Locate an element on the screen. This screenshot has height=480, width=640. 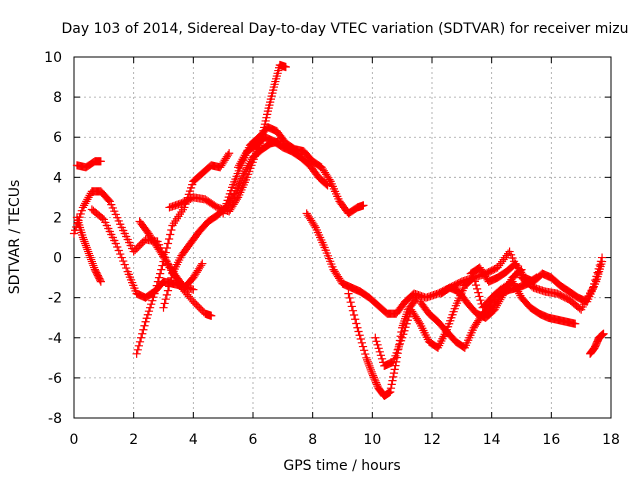
y-axis-label: SDTVAR / TECUs is located at coordinates (15, 237).